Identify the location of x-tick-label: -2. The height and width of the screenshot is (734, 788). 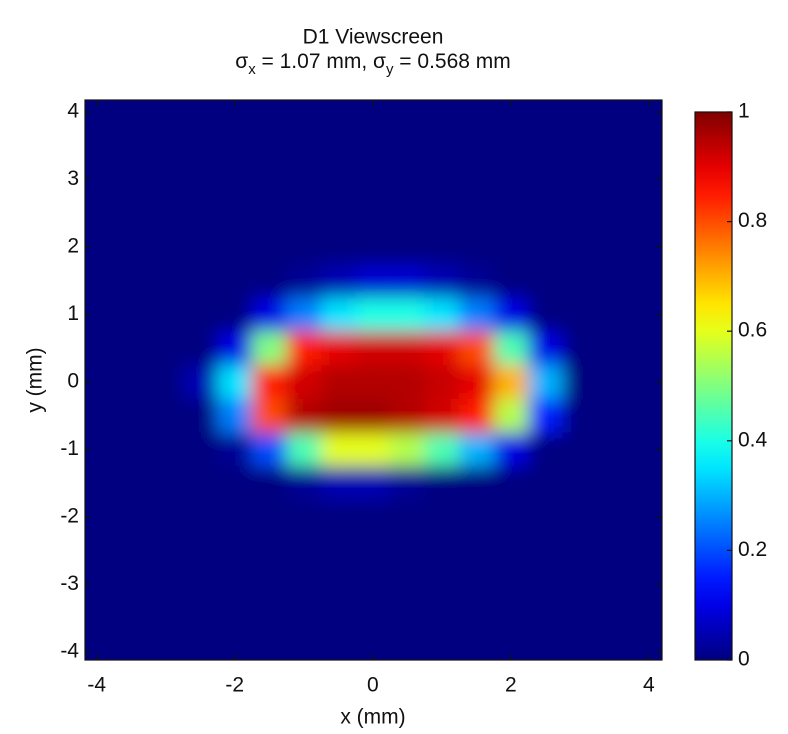
(234, 685).